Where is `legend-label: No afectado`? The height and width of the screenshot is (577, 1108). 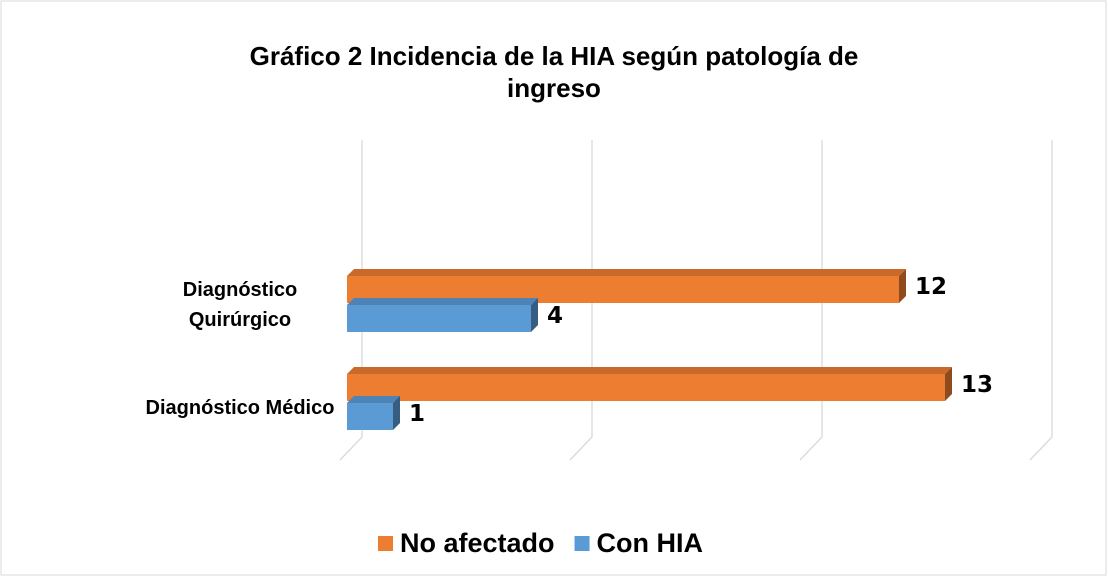
legend-label: No afectado is located at coordinates (477, 543).